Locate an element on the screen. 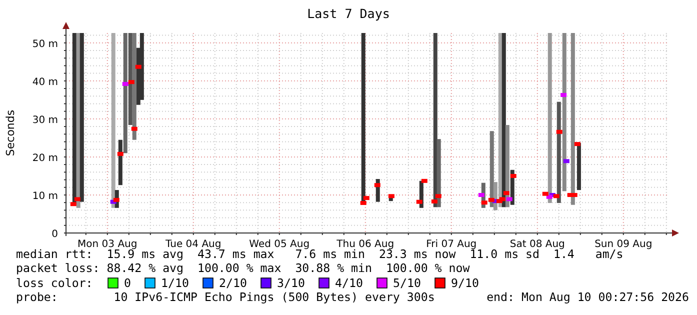  x-tick-label: Tue 04 Aug is located at coordinates (193, 244).